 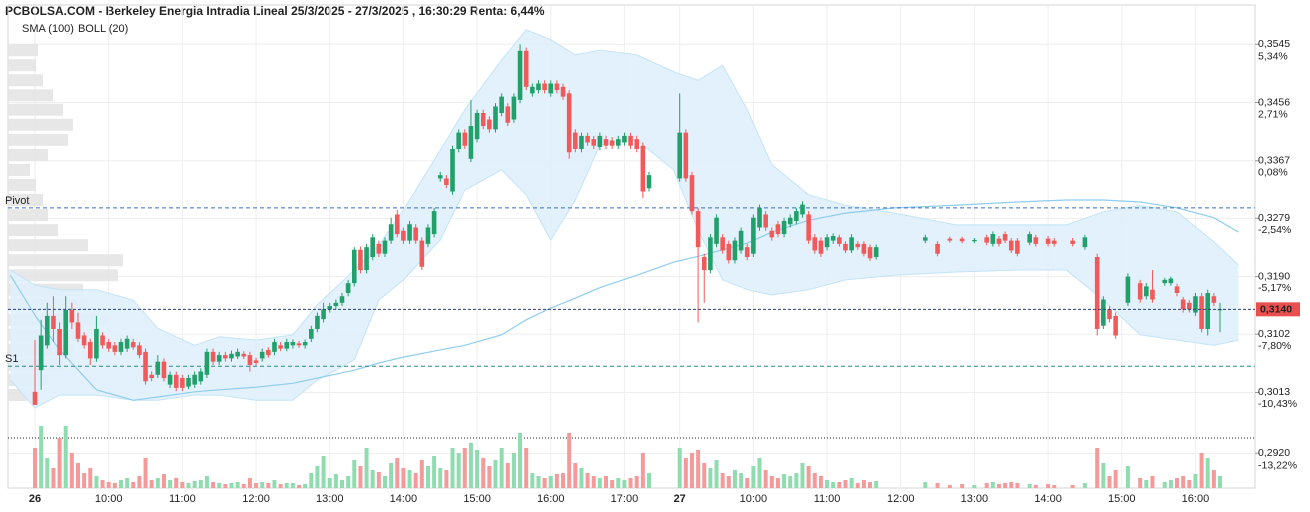 I want to click on level-label: S1, so click(x=11, y=359).